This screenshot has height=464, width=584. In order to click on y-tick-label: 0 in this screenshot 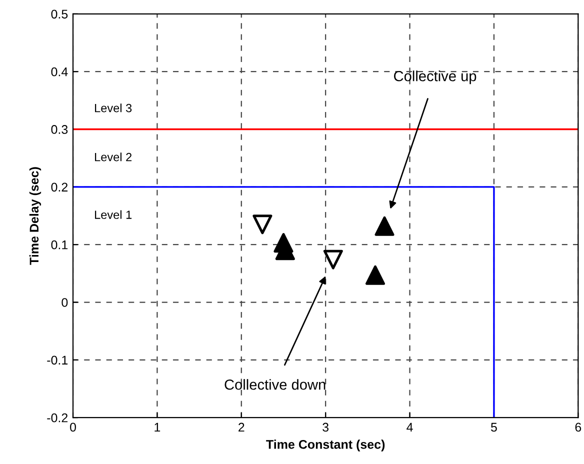, I will do `click(65, 302)`.